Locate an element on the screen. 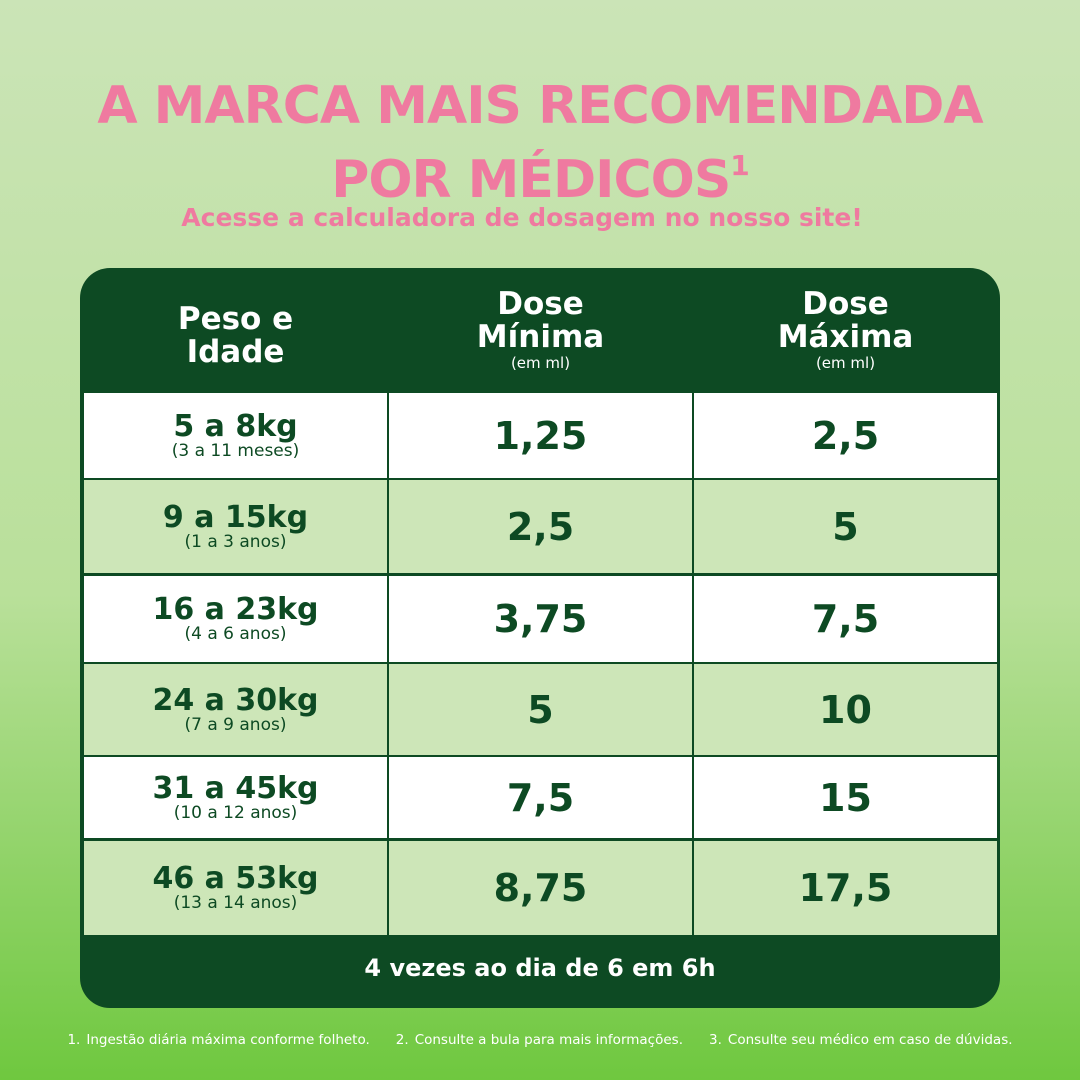 The width and height of the screenshot is (1080, 1080). min-dose-cell: 7,5 is located at coordinates (540, 797).